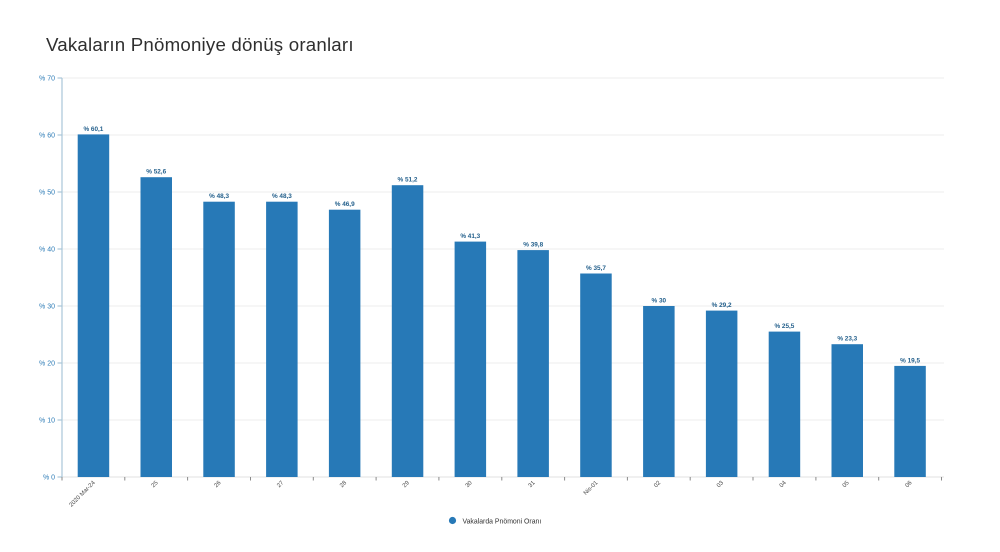 The width and height of the screenshot is (1000, 552). What do you see at coordinates (720, 484) in the screenshot?
I see `svg-text: 03` at bounding box center [720, 484].